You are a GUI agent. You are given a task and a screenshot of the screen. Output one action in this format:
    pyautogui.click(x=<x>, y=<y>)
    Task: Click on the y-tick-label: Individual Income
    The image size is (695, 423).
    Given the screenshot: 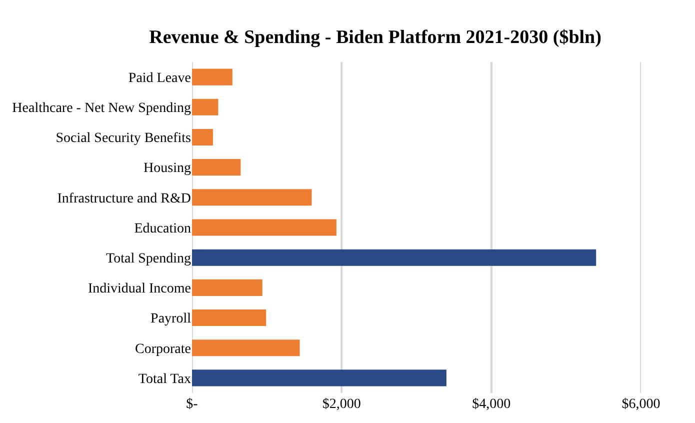 What is the action you would take?
    pyautogui.click(x=139, y=289)
    